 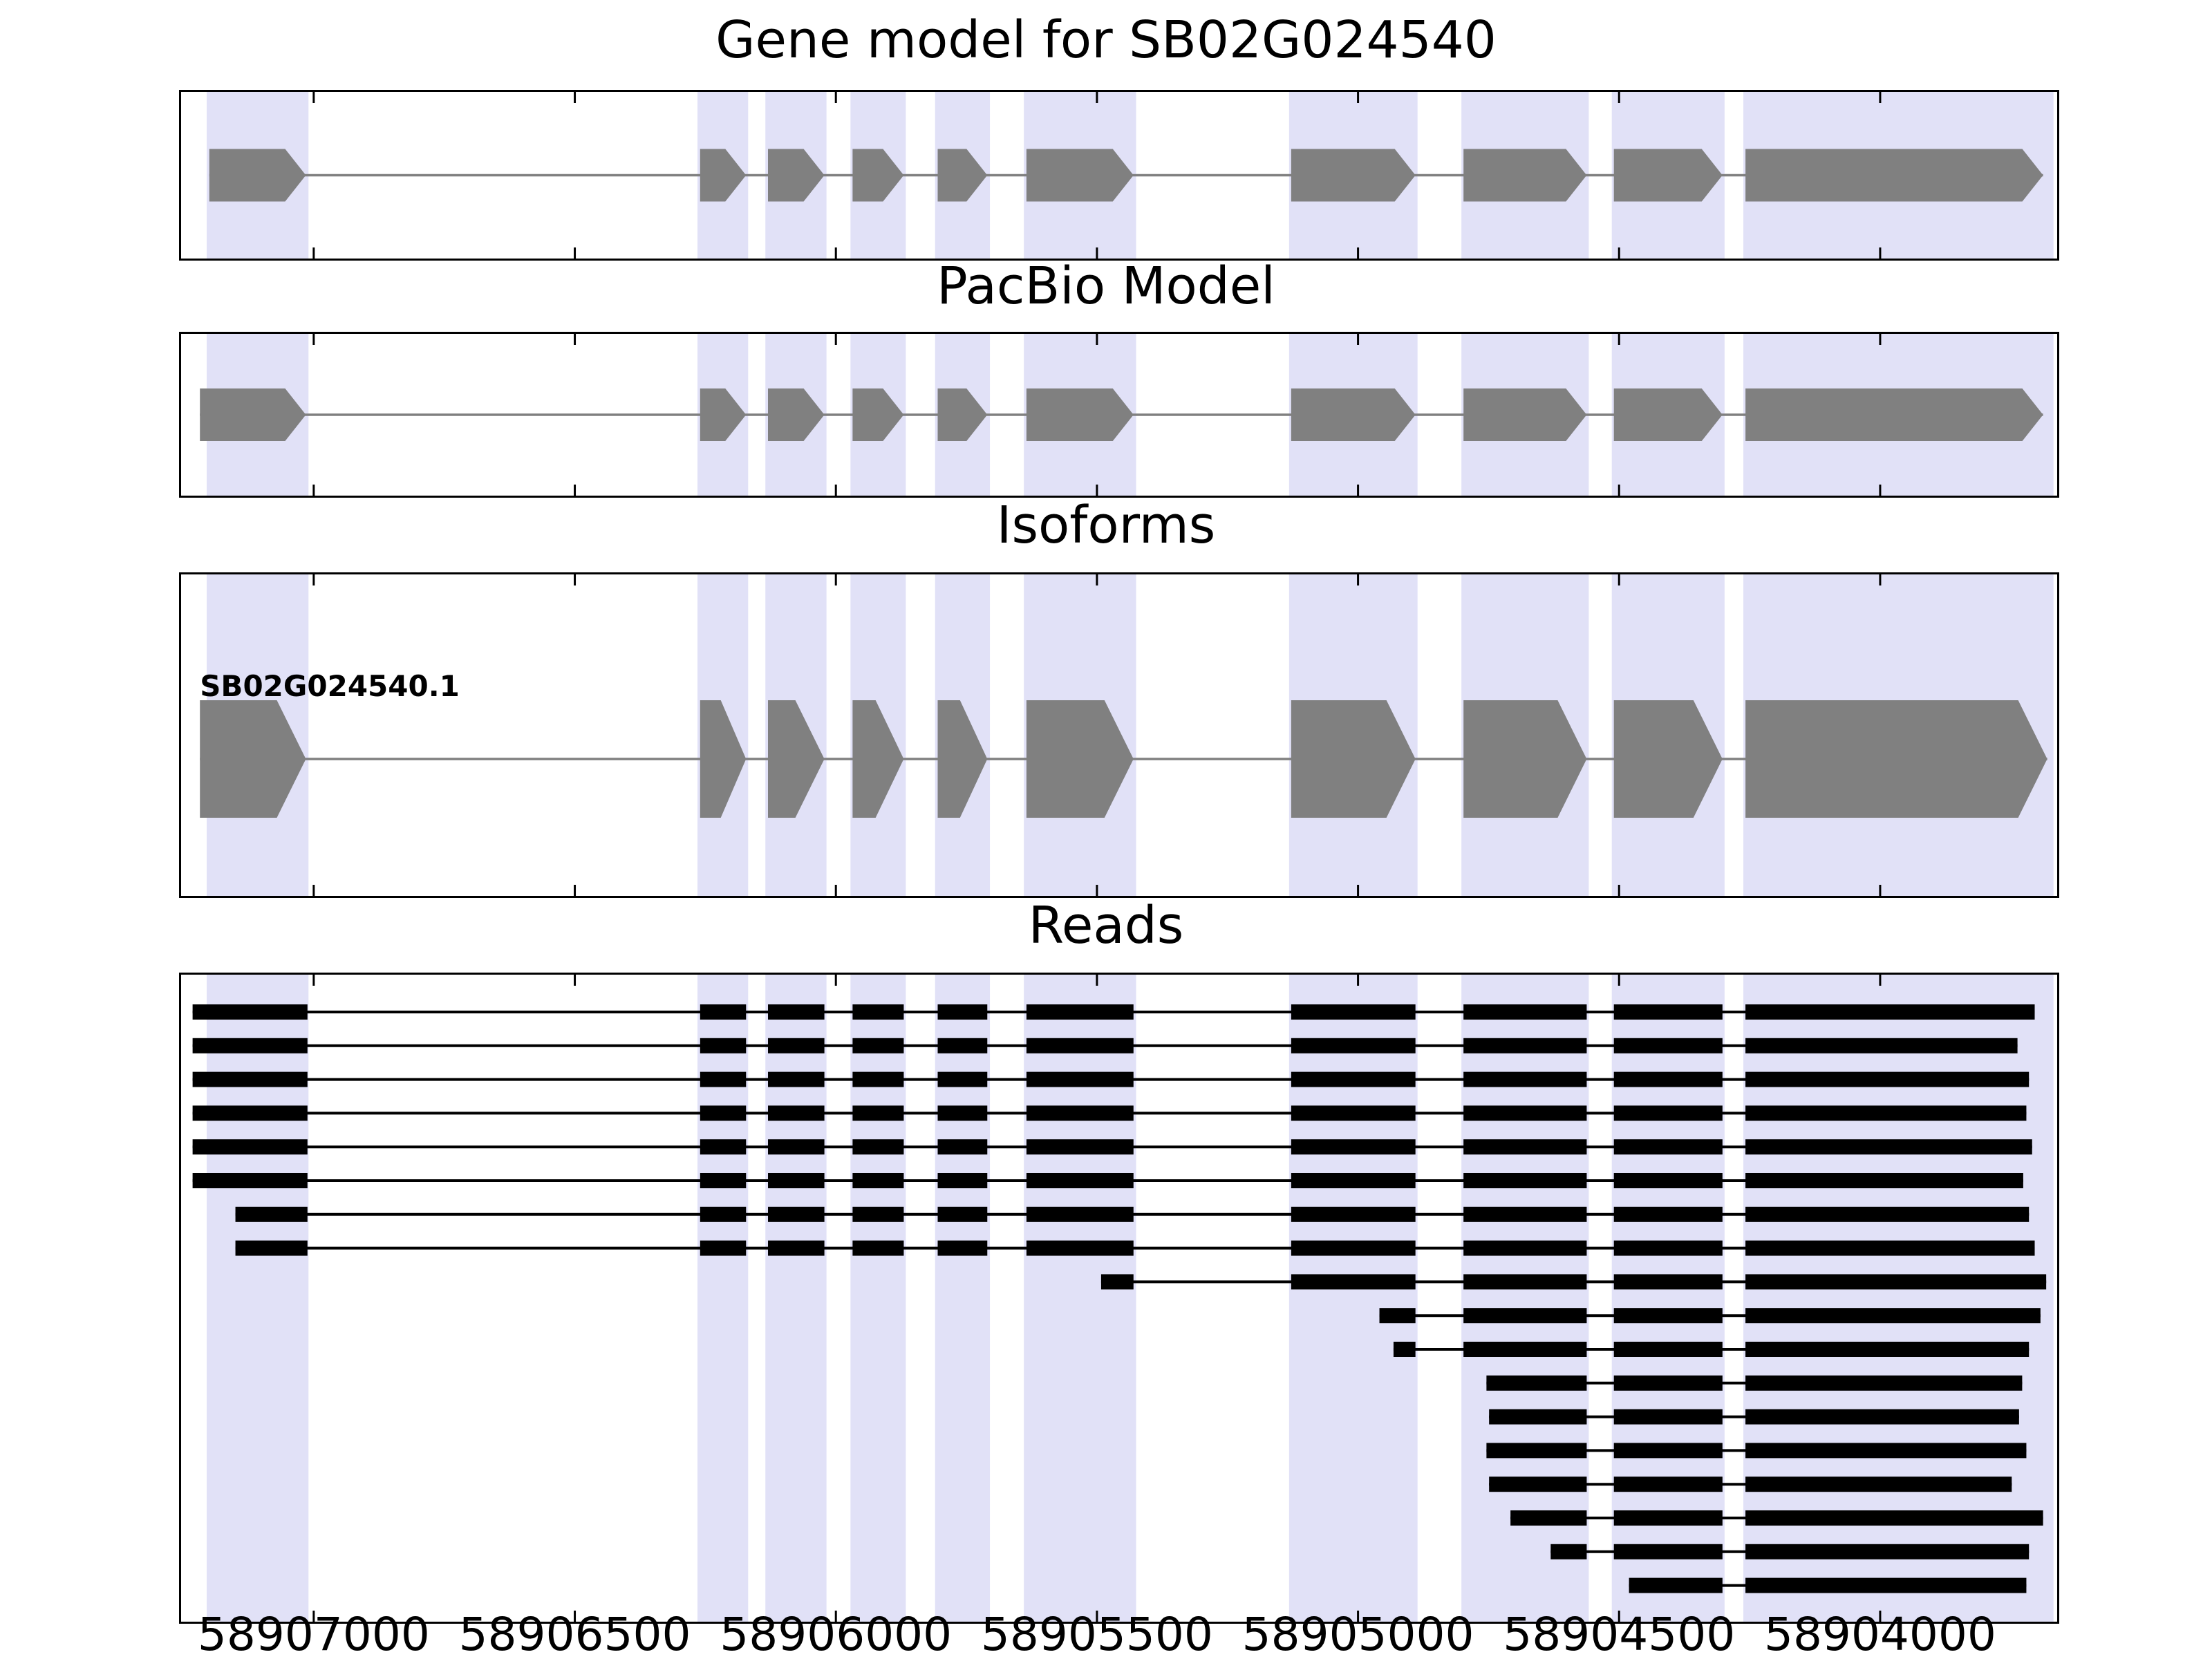 I want to click on x-tick-label: 58906500, so click(x=574, y=1633).